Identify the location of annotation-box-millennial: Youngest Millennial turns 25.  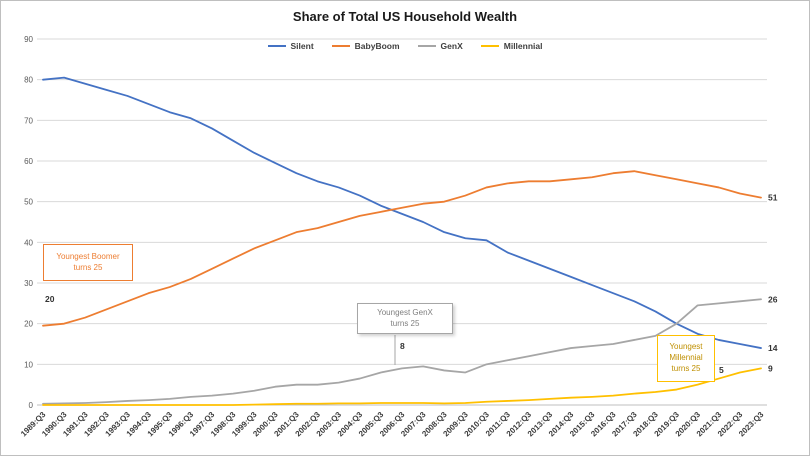
(686, 358).